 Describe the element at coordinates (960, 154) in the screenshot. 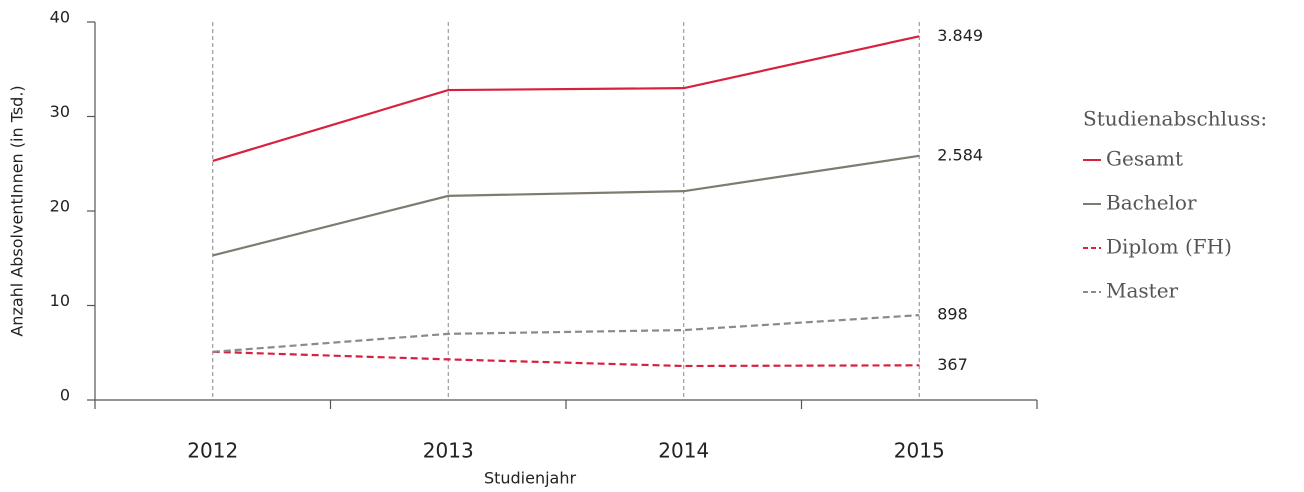

I see `value-label: 2.584` at that location.